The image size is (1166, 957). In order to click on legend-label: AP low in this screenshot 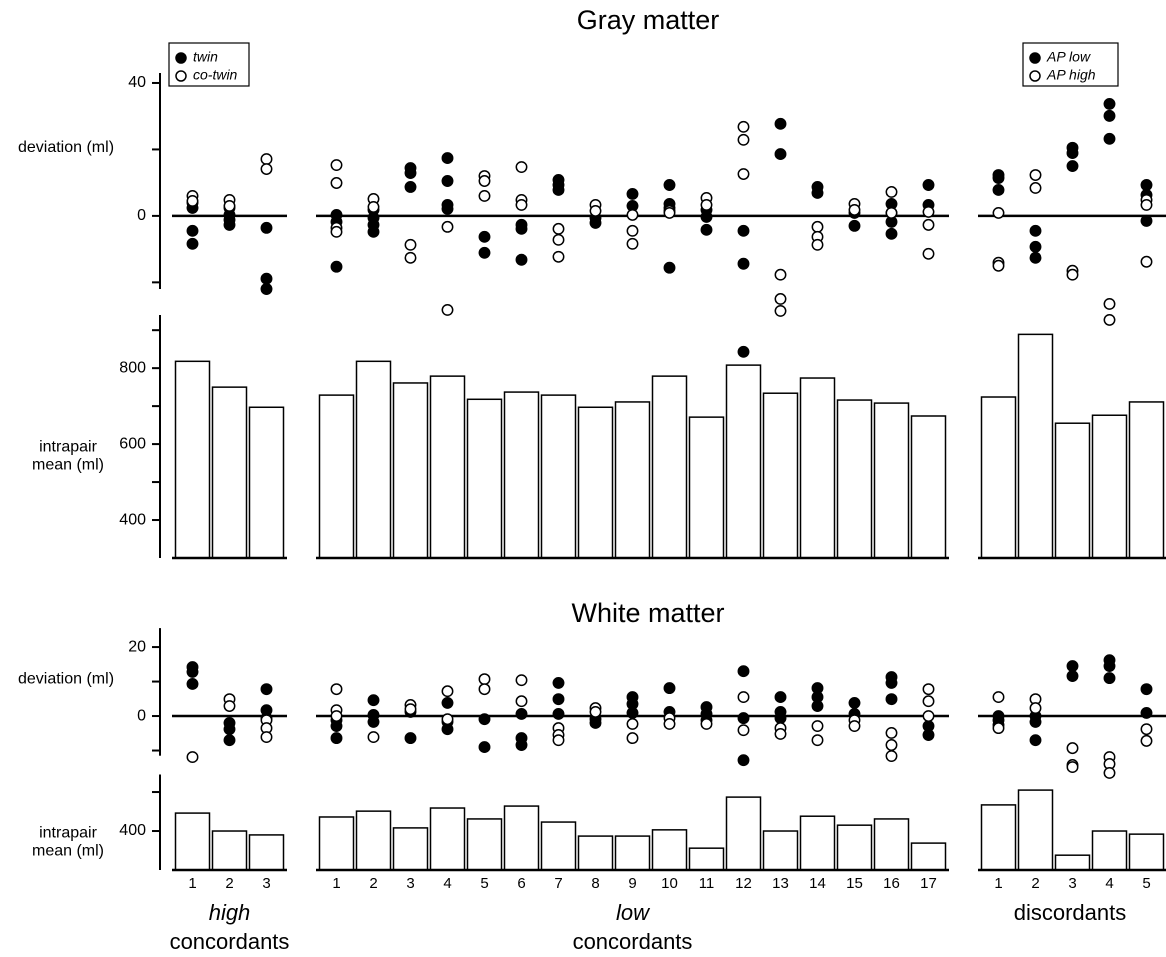, I will do `click(1068, 57)`.